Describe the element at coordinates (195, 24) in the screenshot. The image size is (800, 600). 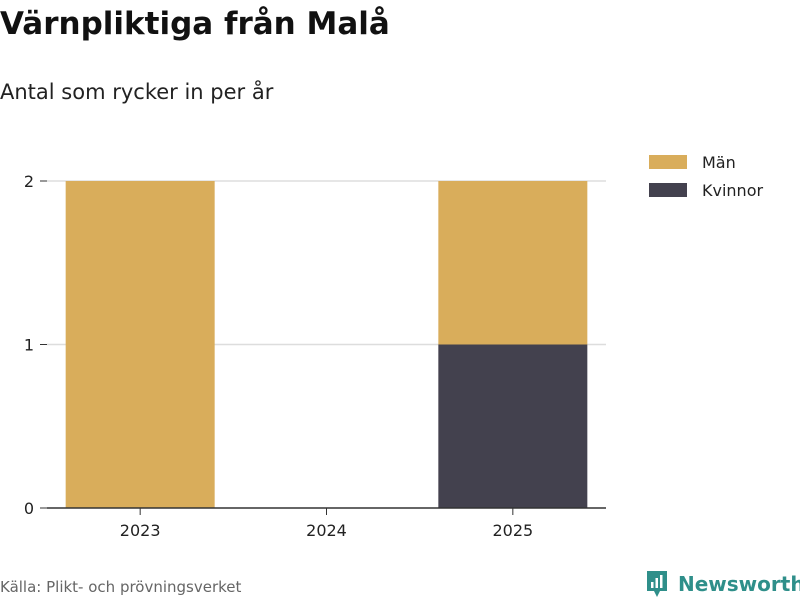
I see `chart-title: Värnpliktiga från Malå` at that location.